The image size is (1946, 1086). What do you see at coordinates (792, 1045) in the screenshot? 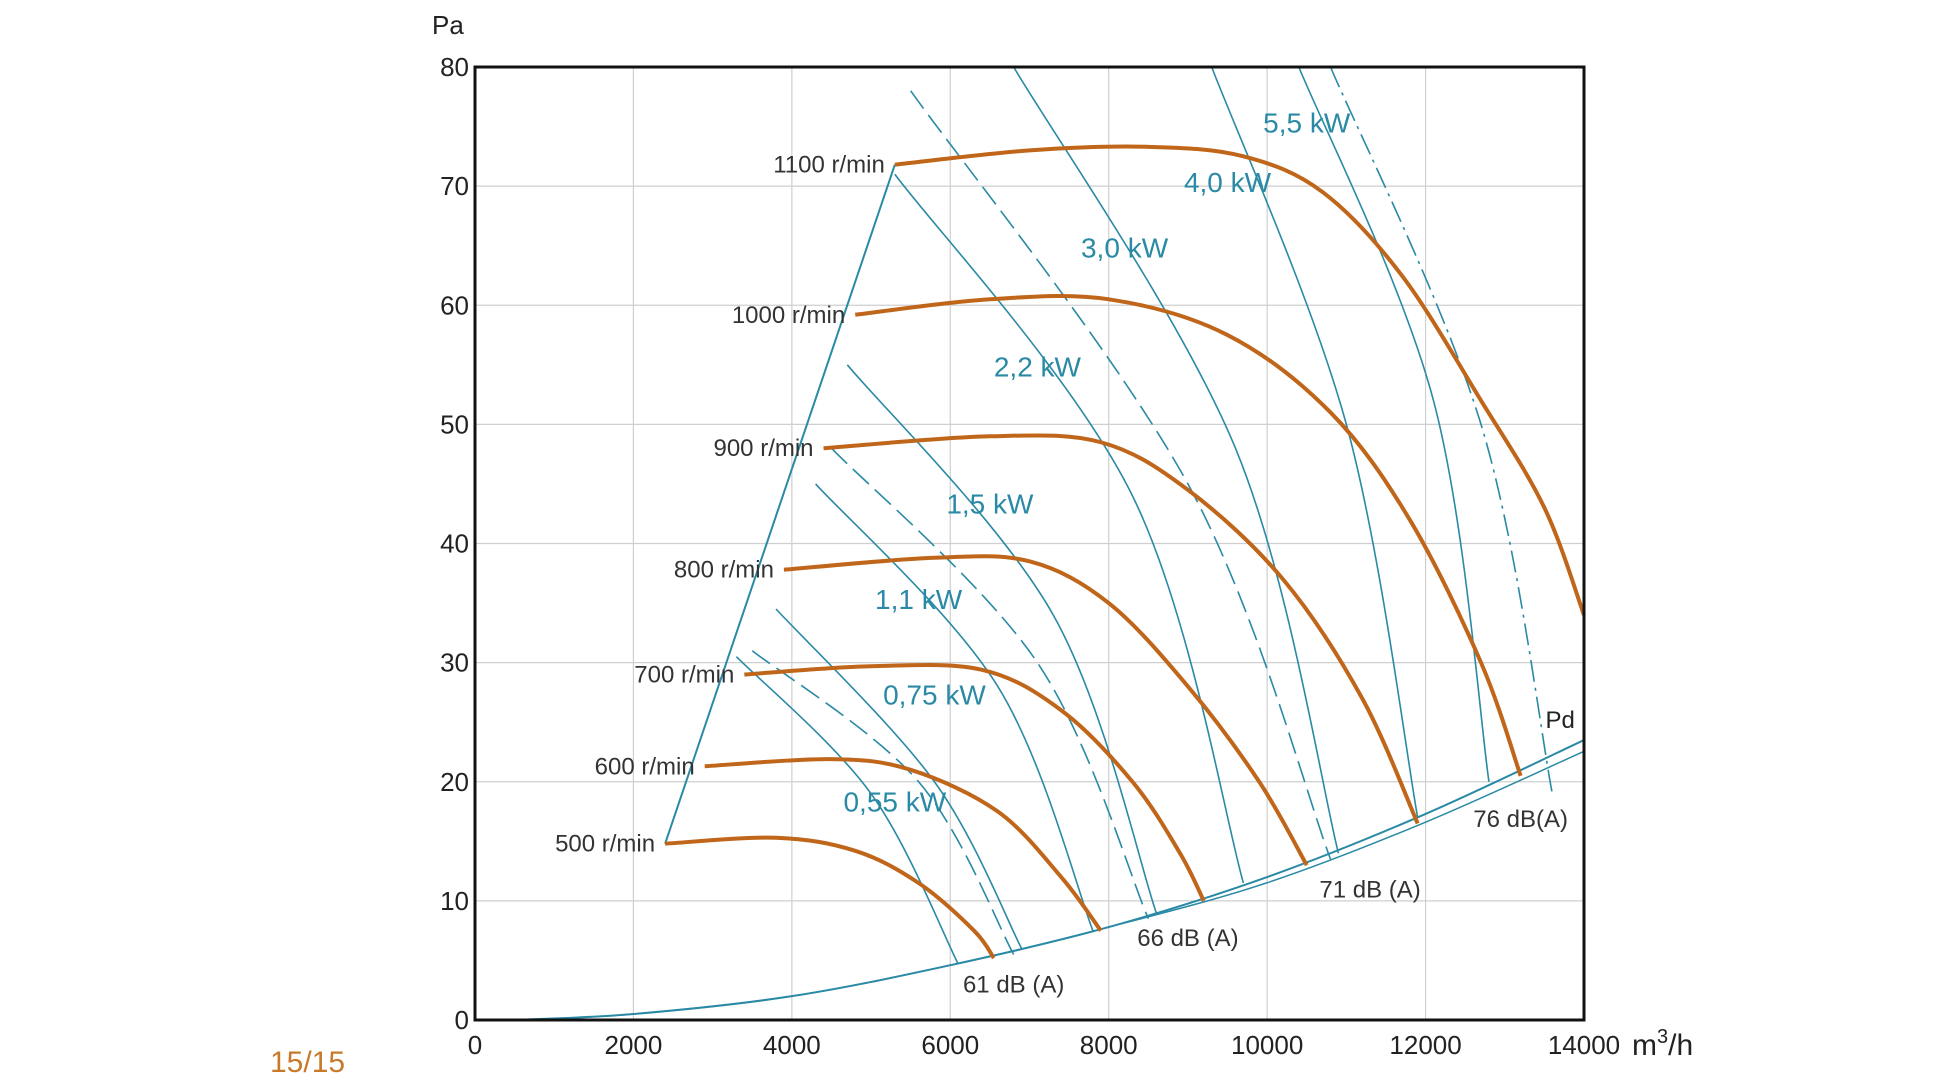
I see `x-tick-label: 4000` at bounding box center [792, 1045].